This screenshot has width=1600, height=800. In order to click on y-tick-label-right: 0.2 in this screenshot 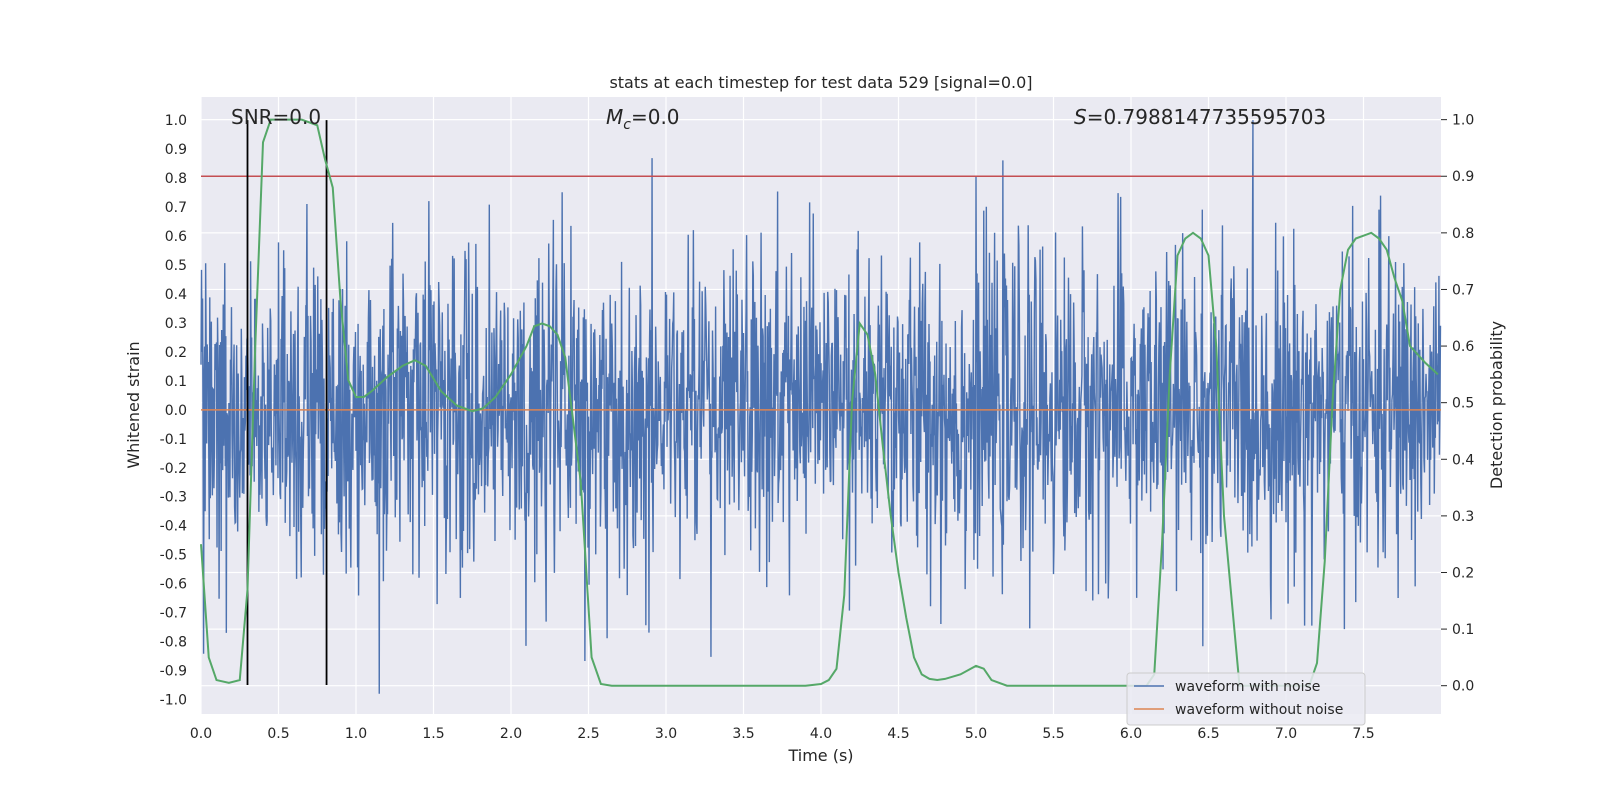, I will do `click(1463, 573)`.